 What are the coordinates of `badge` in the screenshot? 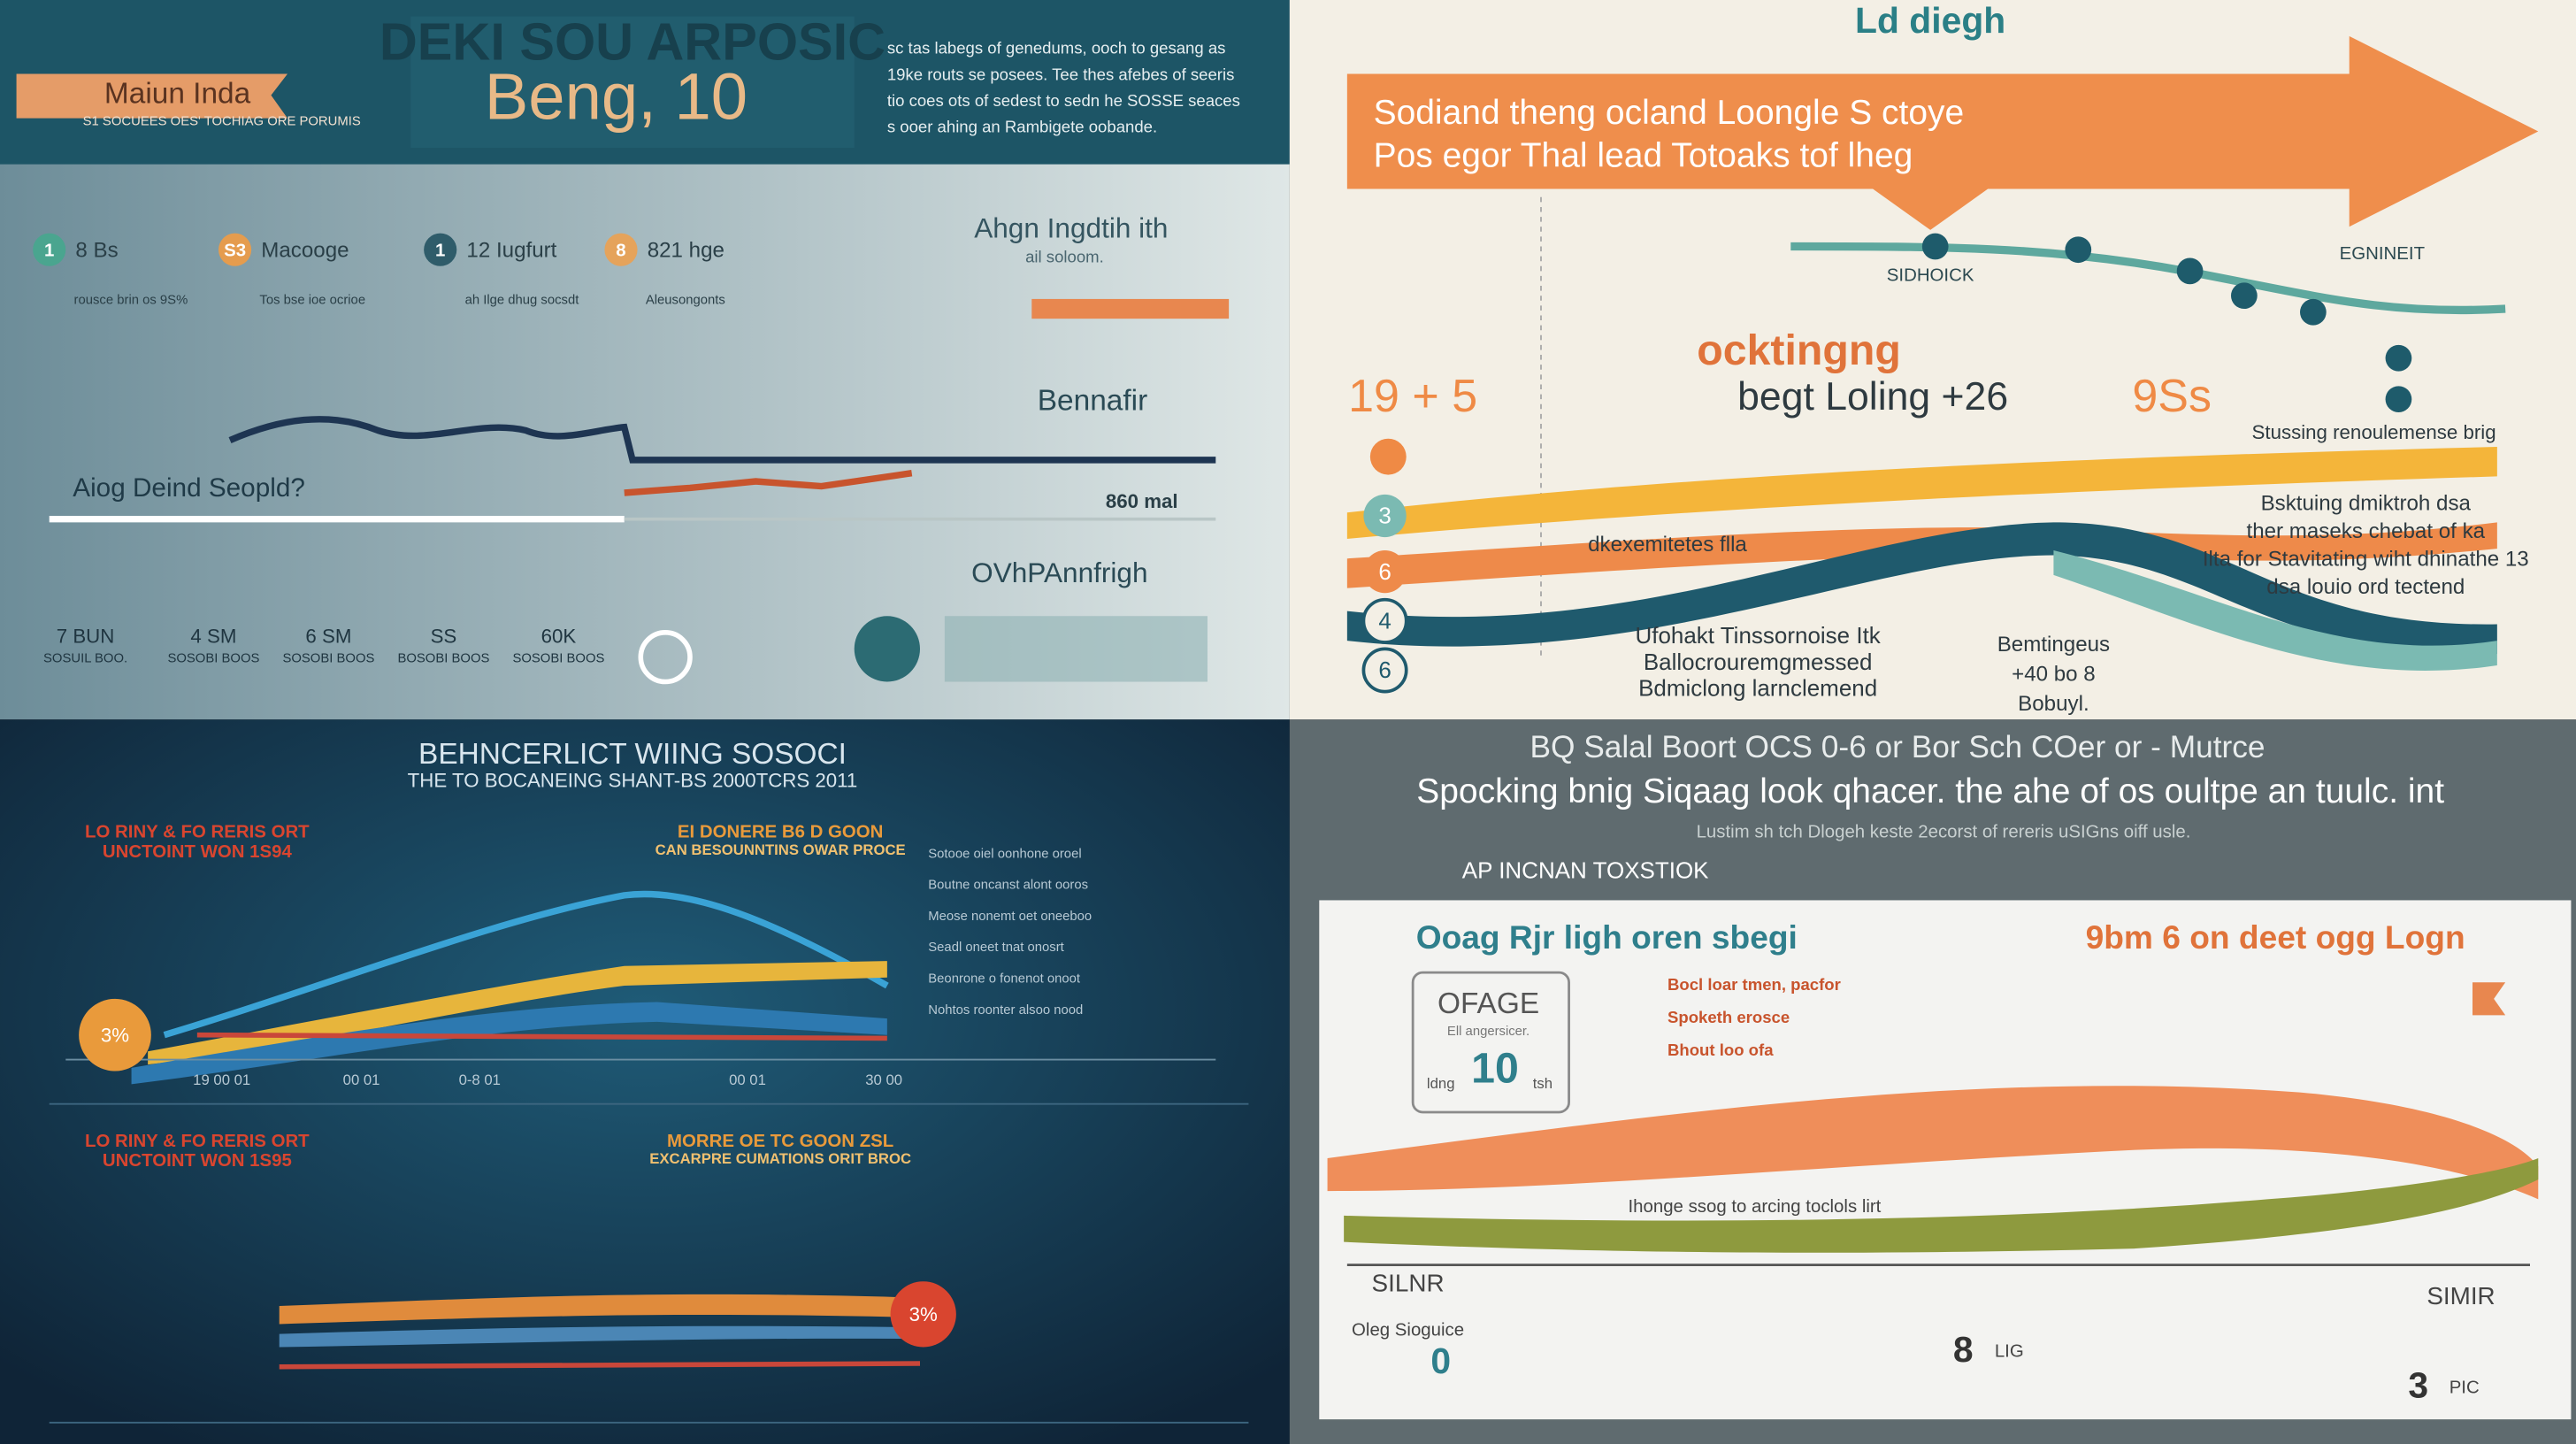 It's located at (923, 1314).